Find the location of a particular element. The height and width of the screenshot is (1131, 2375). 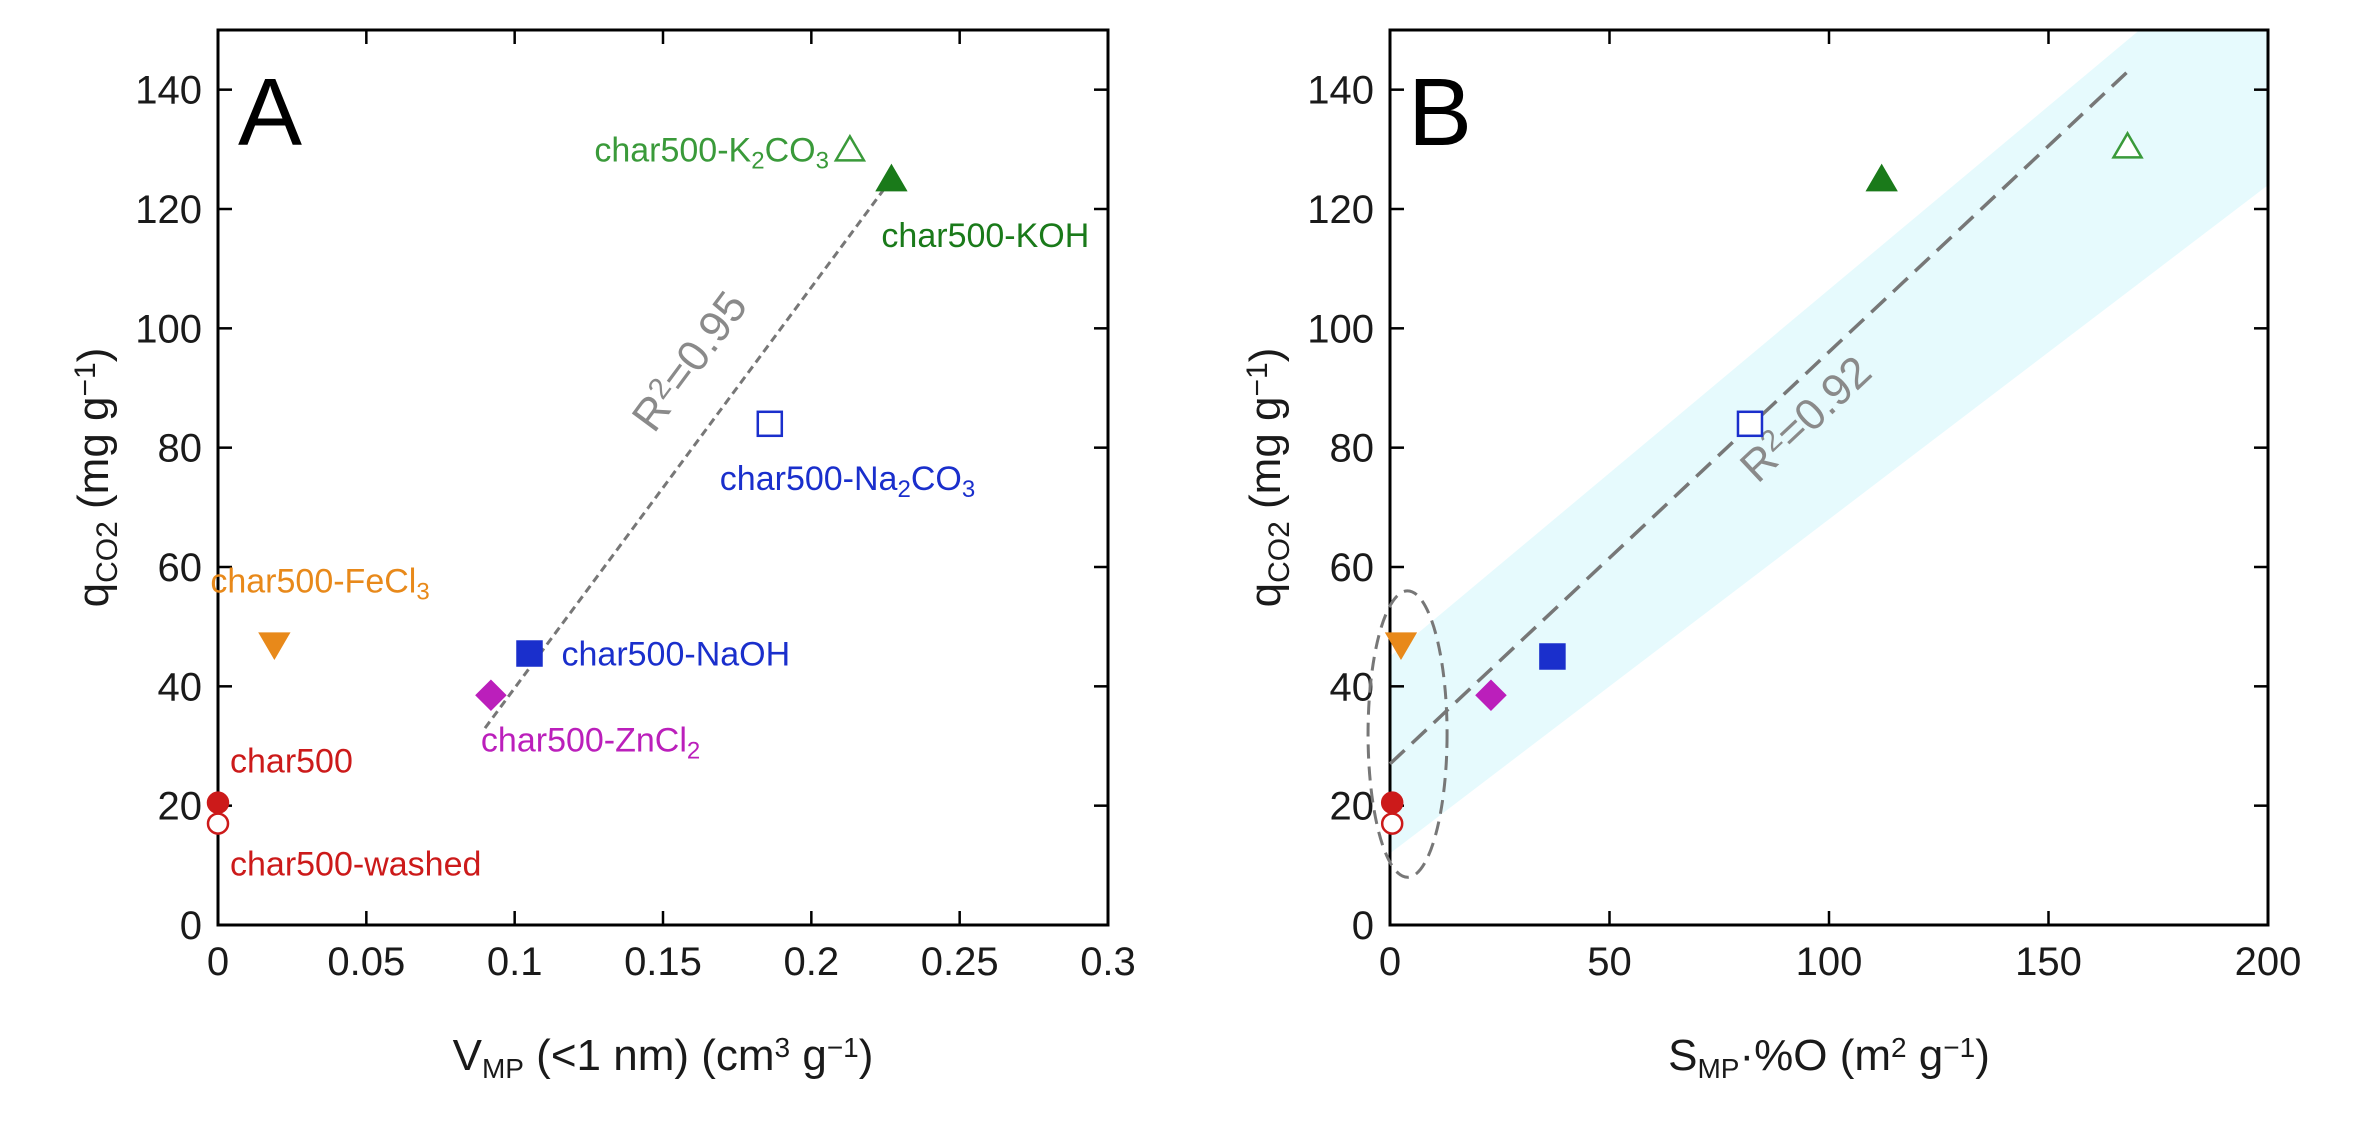

x-tick-label: 50 is located at coordinates (1609, 962).